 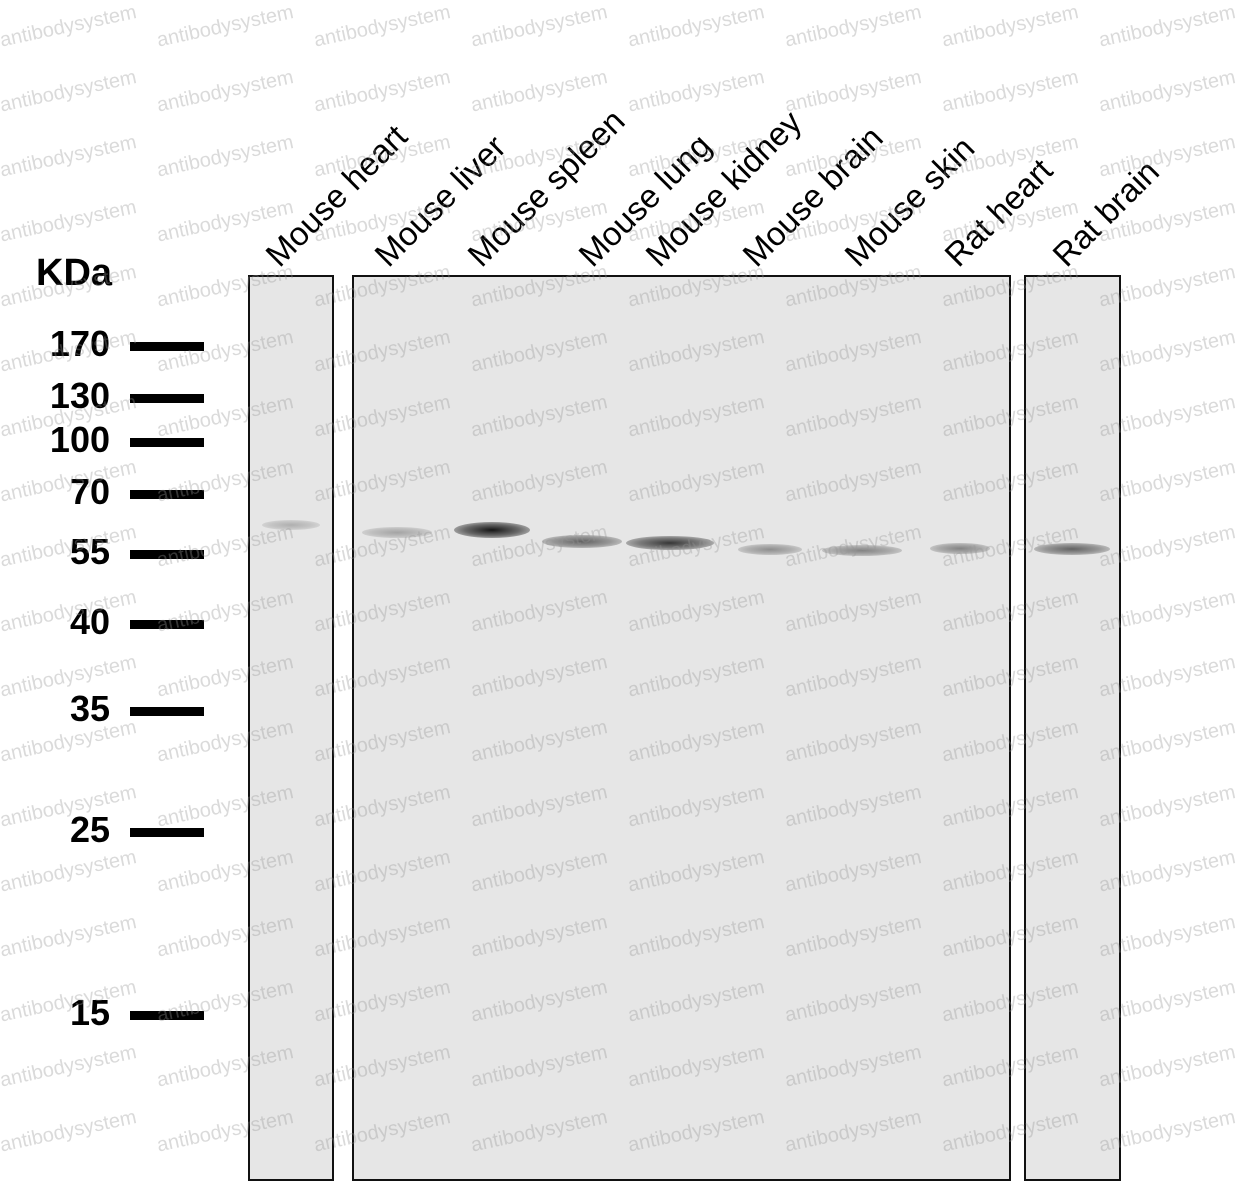 What do you see at coordinates (89, 829) in the screenshot?
I see `marker-label-25: 25` at bounding box center [89, 829].